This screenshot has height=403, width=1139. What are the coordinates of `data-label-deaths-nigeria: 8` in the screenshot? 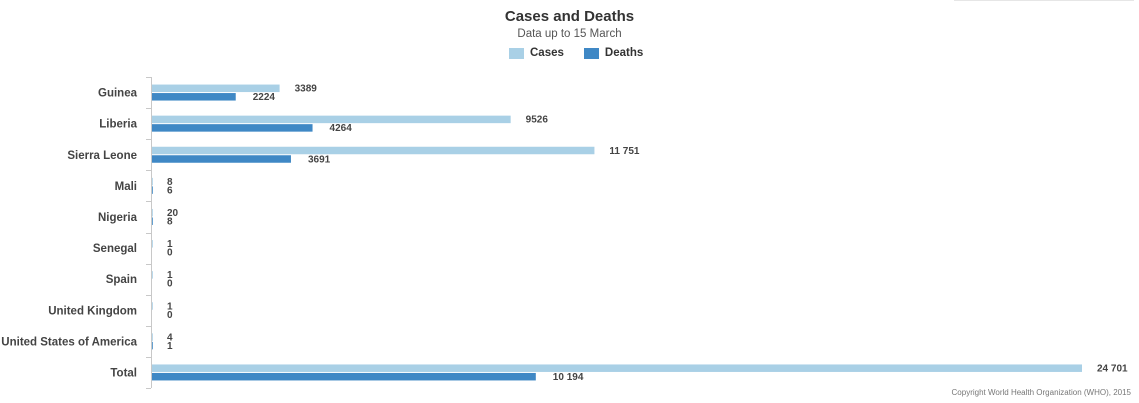 It's located at (170, 221).